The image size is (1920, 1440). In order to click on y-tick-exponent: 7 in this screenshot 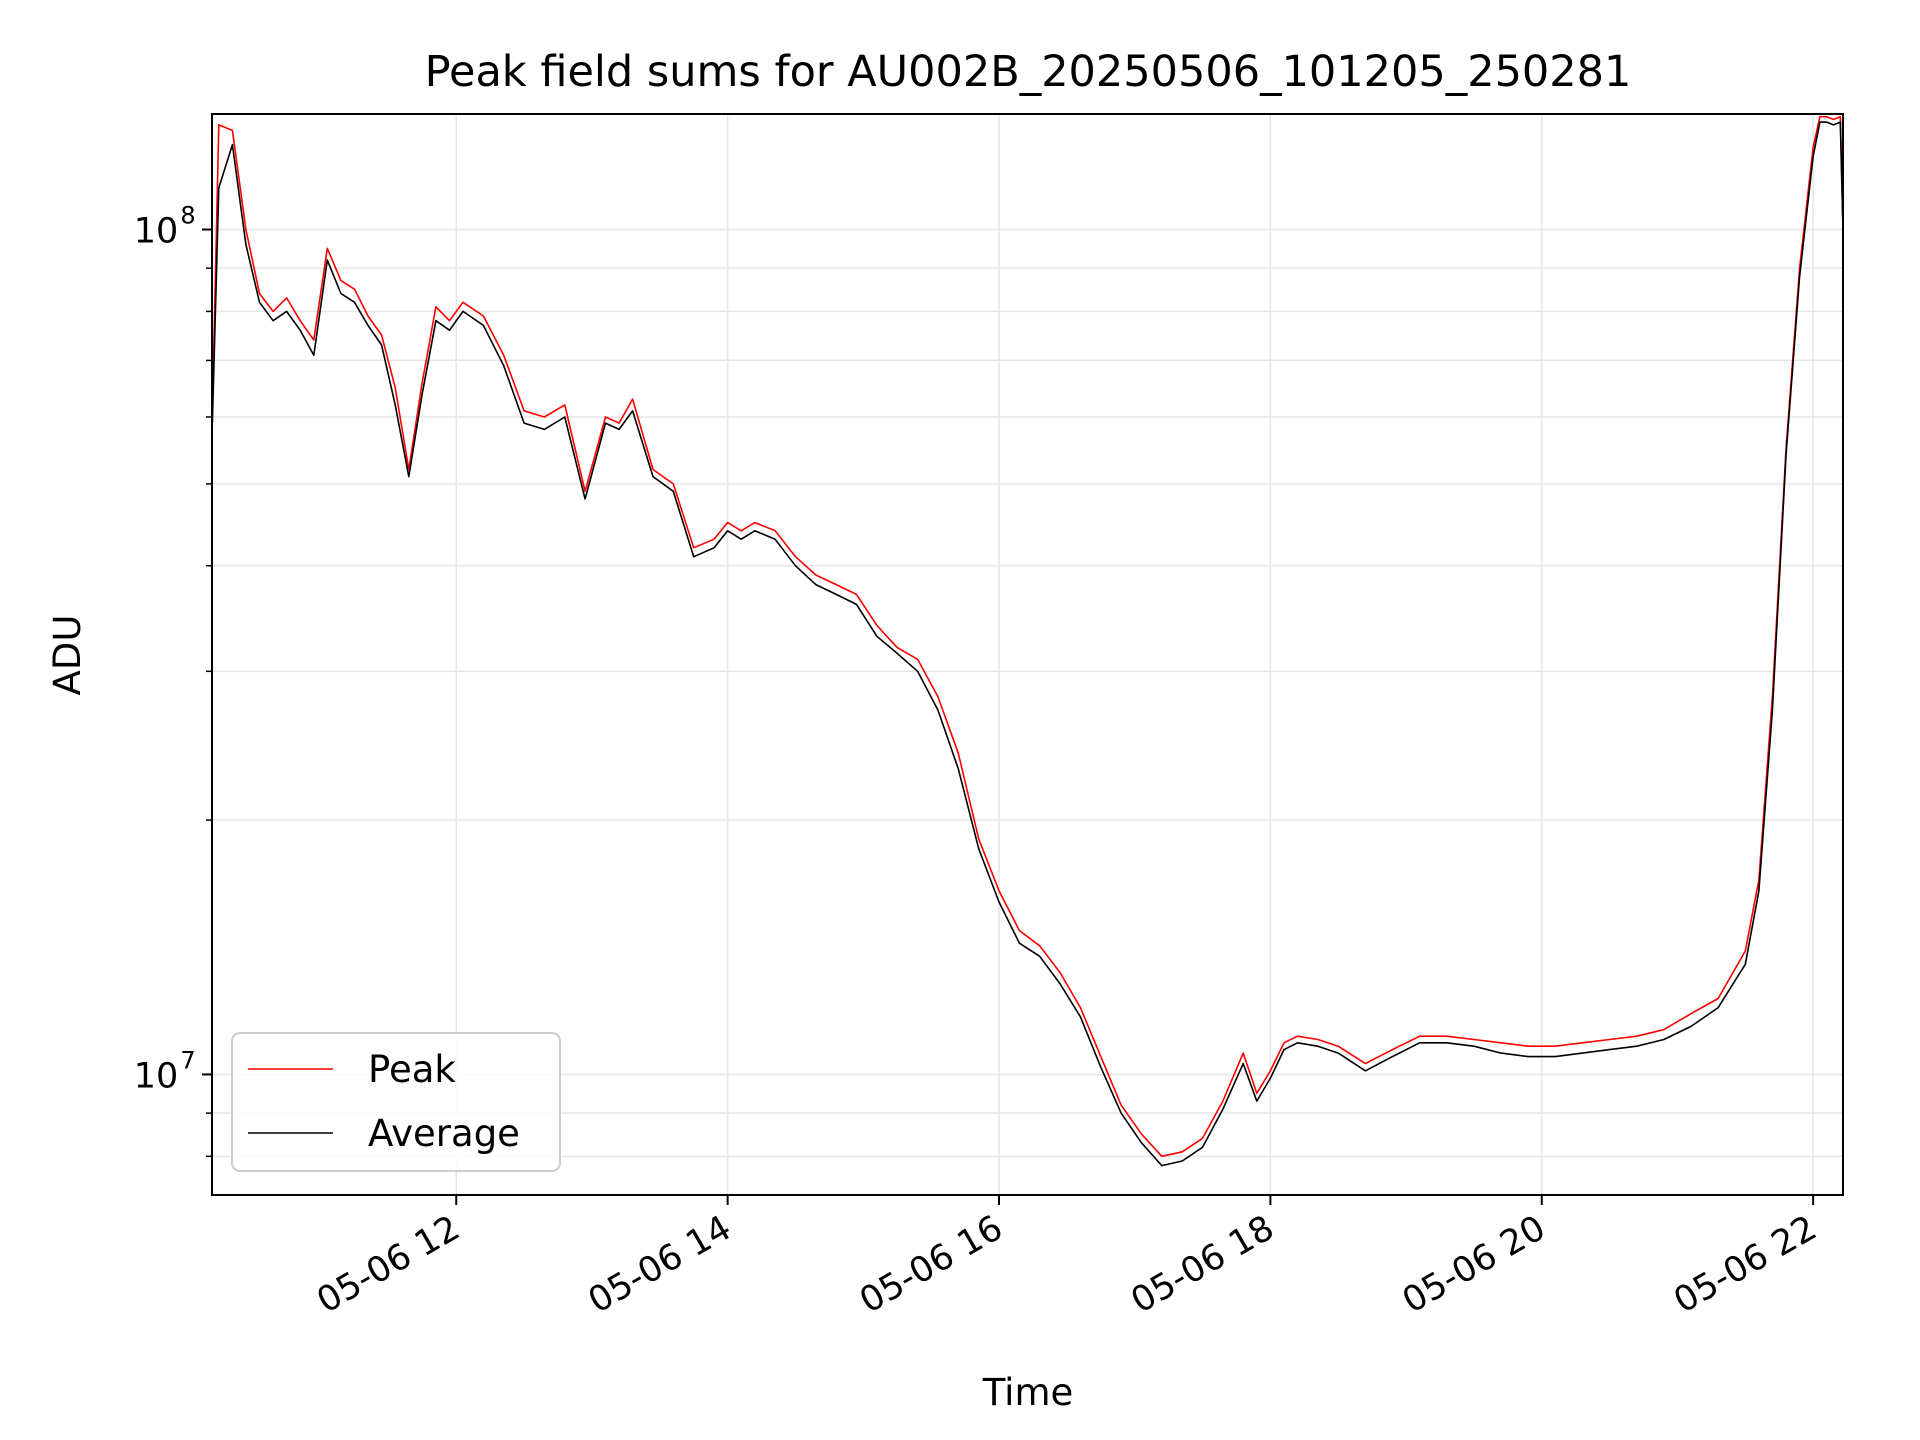, I will do `click(187, 1060)`.